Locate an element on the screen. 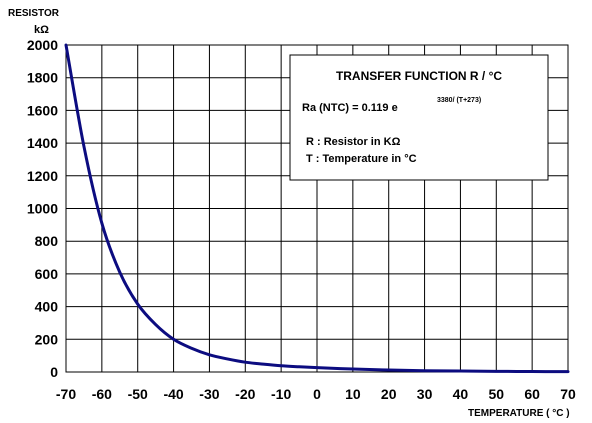 The height and width of the screenshot is (423, 592). y-tick-label: 200 is located at coordinates (47, 339).